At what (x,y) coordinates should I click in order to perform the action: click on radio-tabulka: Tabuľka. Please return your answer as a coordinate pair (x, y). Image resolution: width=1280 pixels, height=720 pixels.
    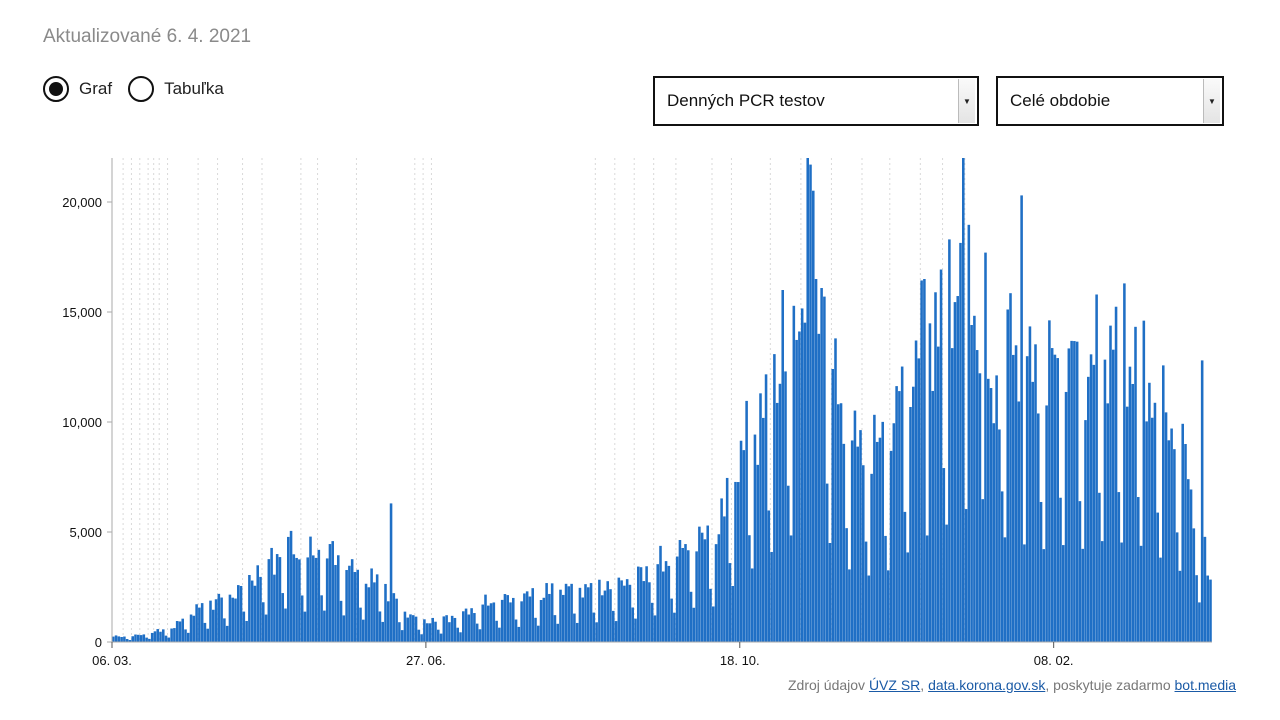
    Looking at the image, I should click on (176, 89).